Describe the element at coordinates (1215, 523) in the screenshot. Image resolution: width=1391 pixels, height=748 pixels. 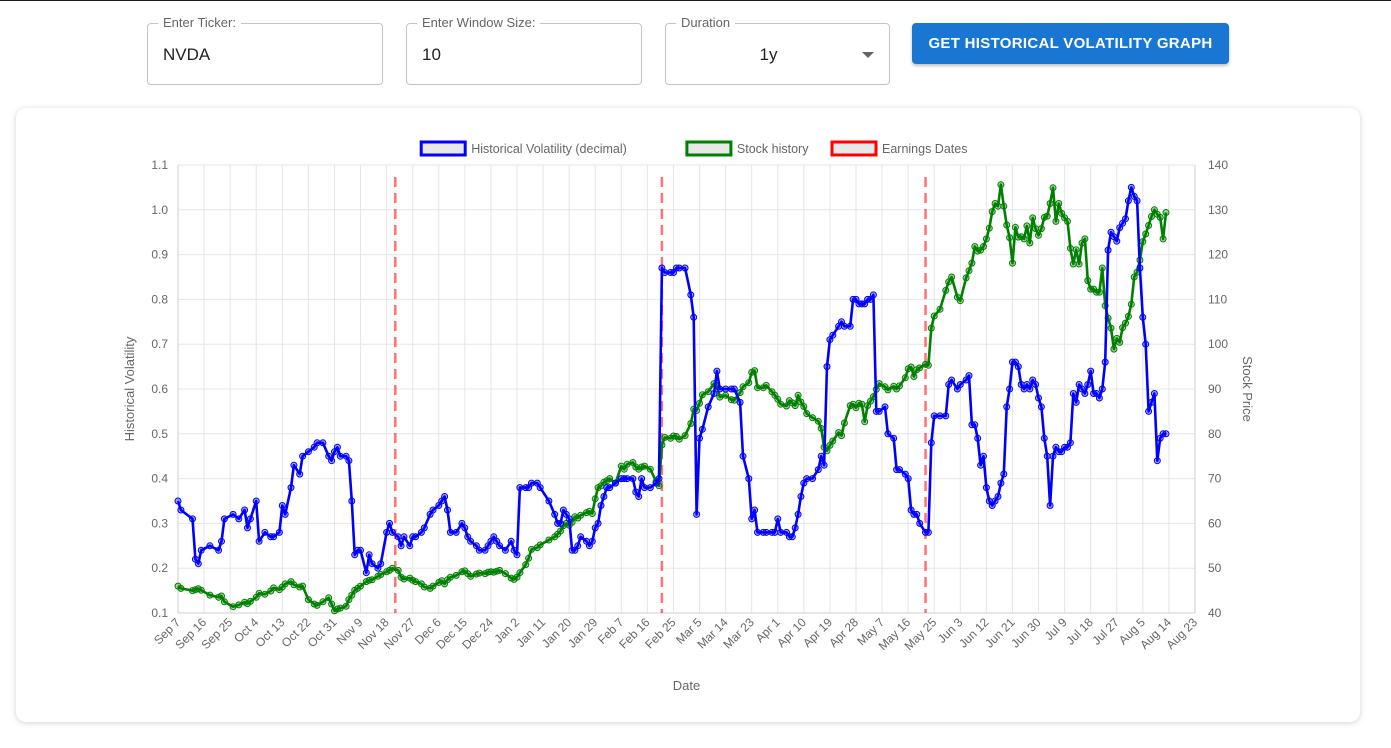
I see `y2-tick-label: 60` at that location.